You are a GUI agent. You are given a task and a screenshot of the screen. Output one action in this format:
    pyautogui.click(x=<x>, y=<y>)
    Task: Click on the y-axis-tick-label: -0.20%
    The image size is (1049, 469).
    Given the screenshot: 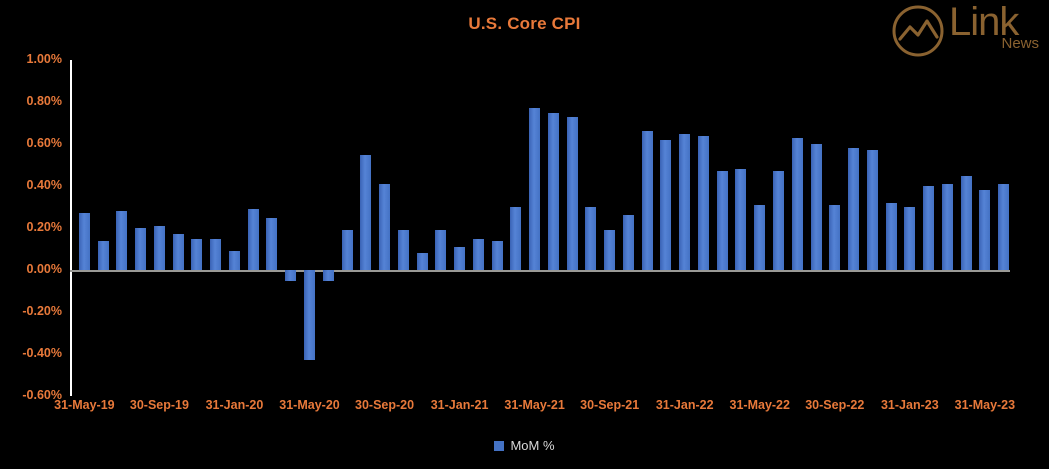 What is the action you would take?
    pyautogui.click(x=42, y=311)
    